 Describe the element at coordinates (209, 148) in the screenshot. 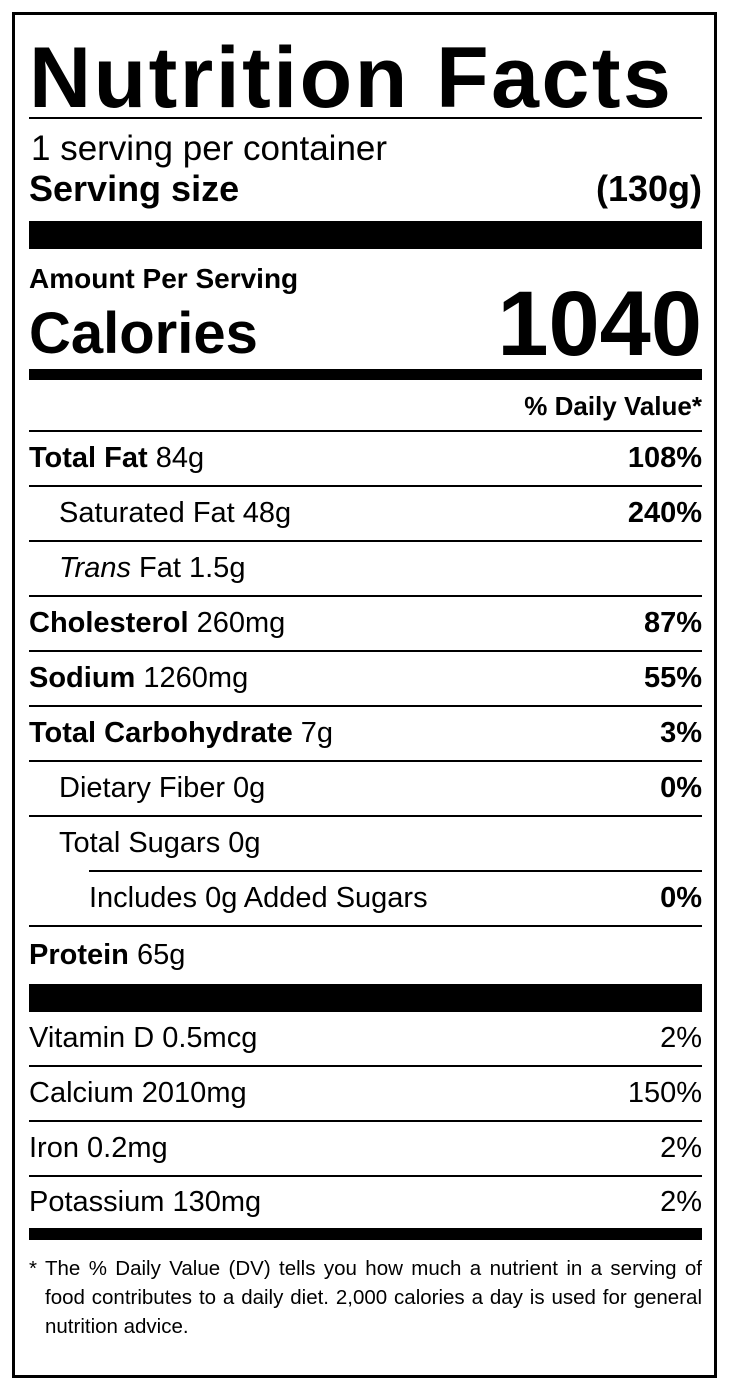

I see `servings-per-container: 1 serving per container` at that location.